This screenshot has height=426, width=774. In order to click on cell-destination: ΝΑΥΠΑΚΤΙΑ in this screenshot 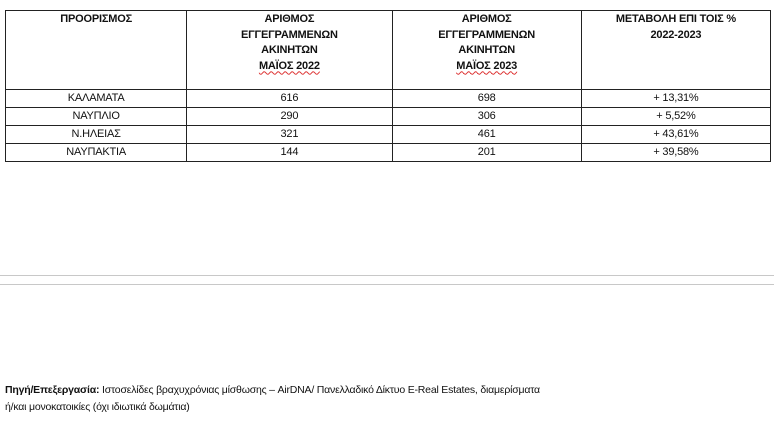, I will do `click(96, 152)`.